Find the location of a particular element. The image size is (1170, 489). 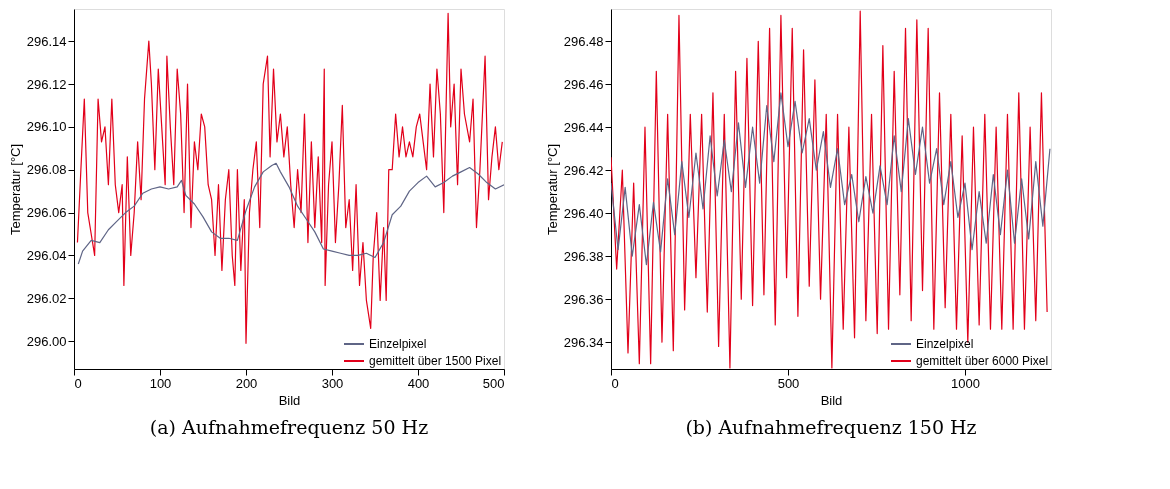

y-tick-label: 296.40 is located at coordinates (583, 213).